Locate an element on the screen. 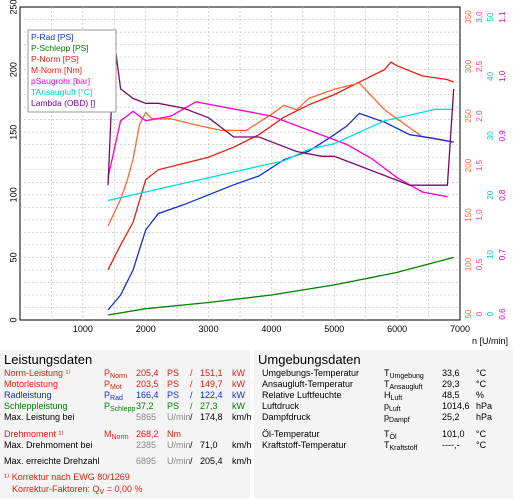 The width and height of the screenshot is (513, 500). env-label: Dampfdruck is located at coordinates (286, 417).